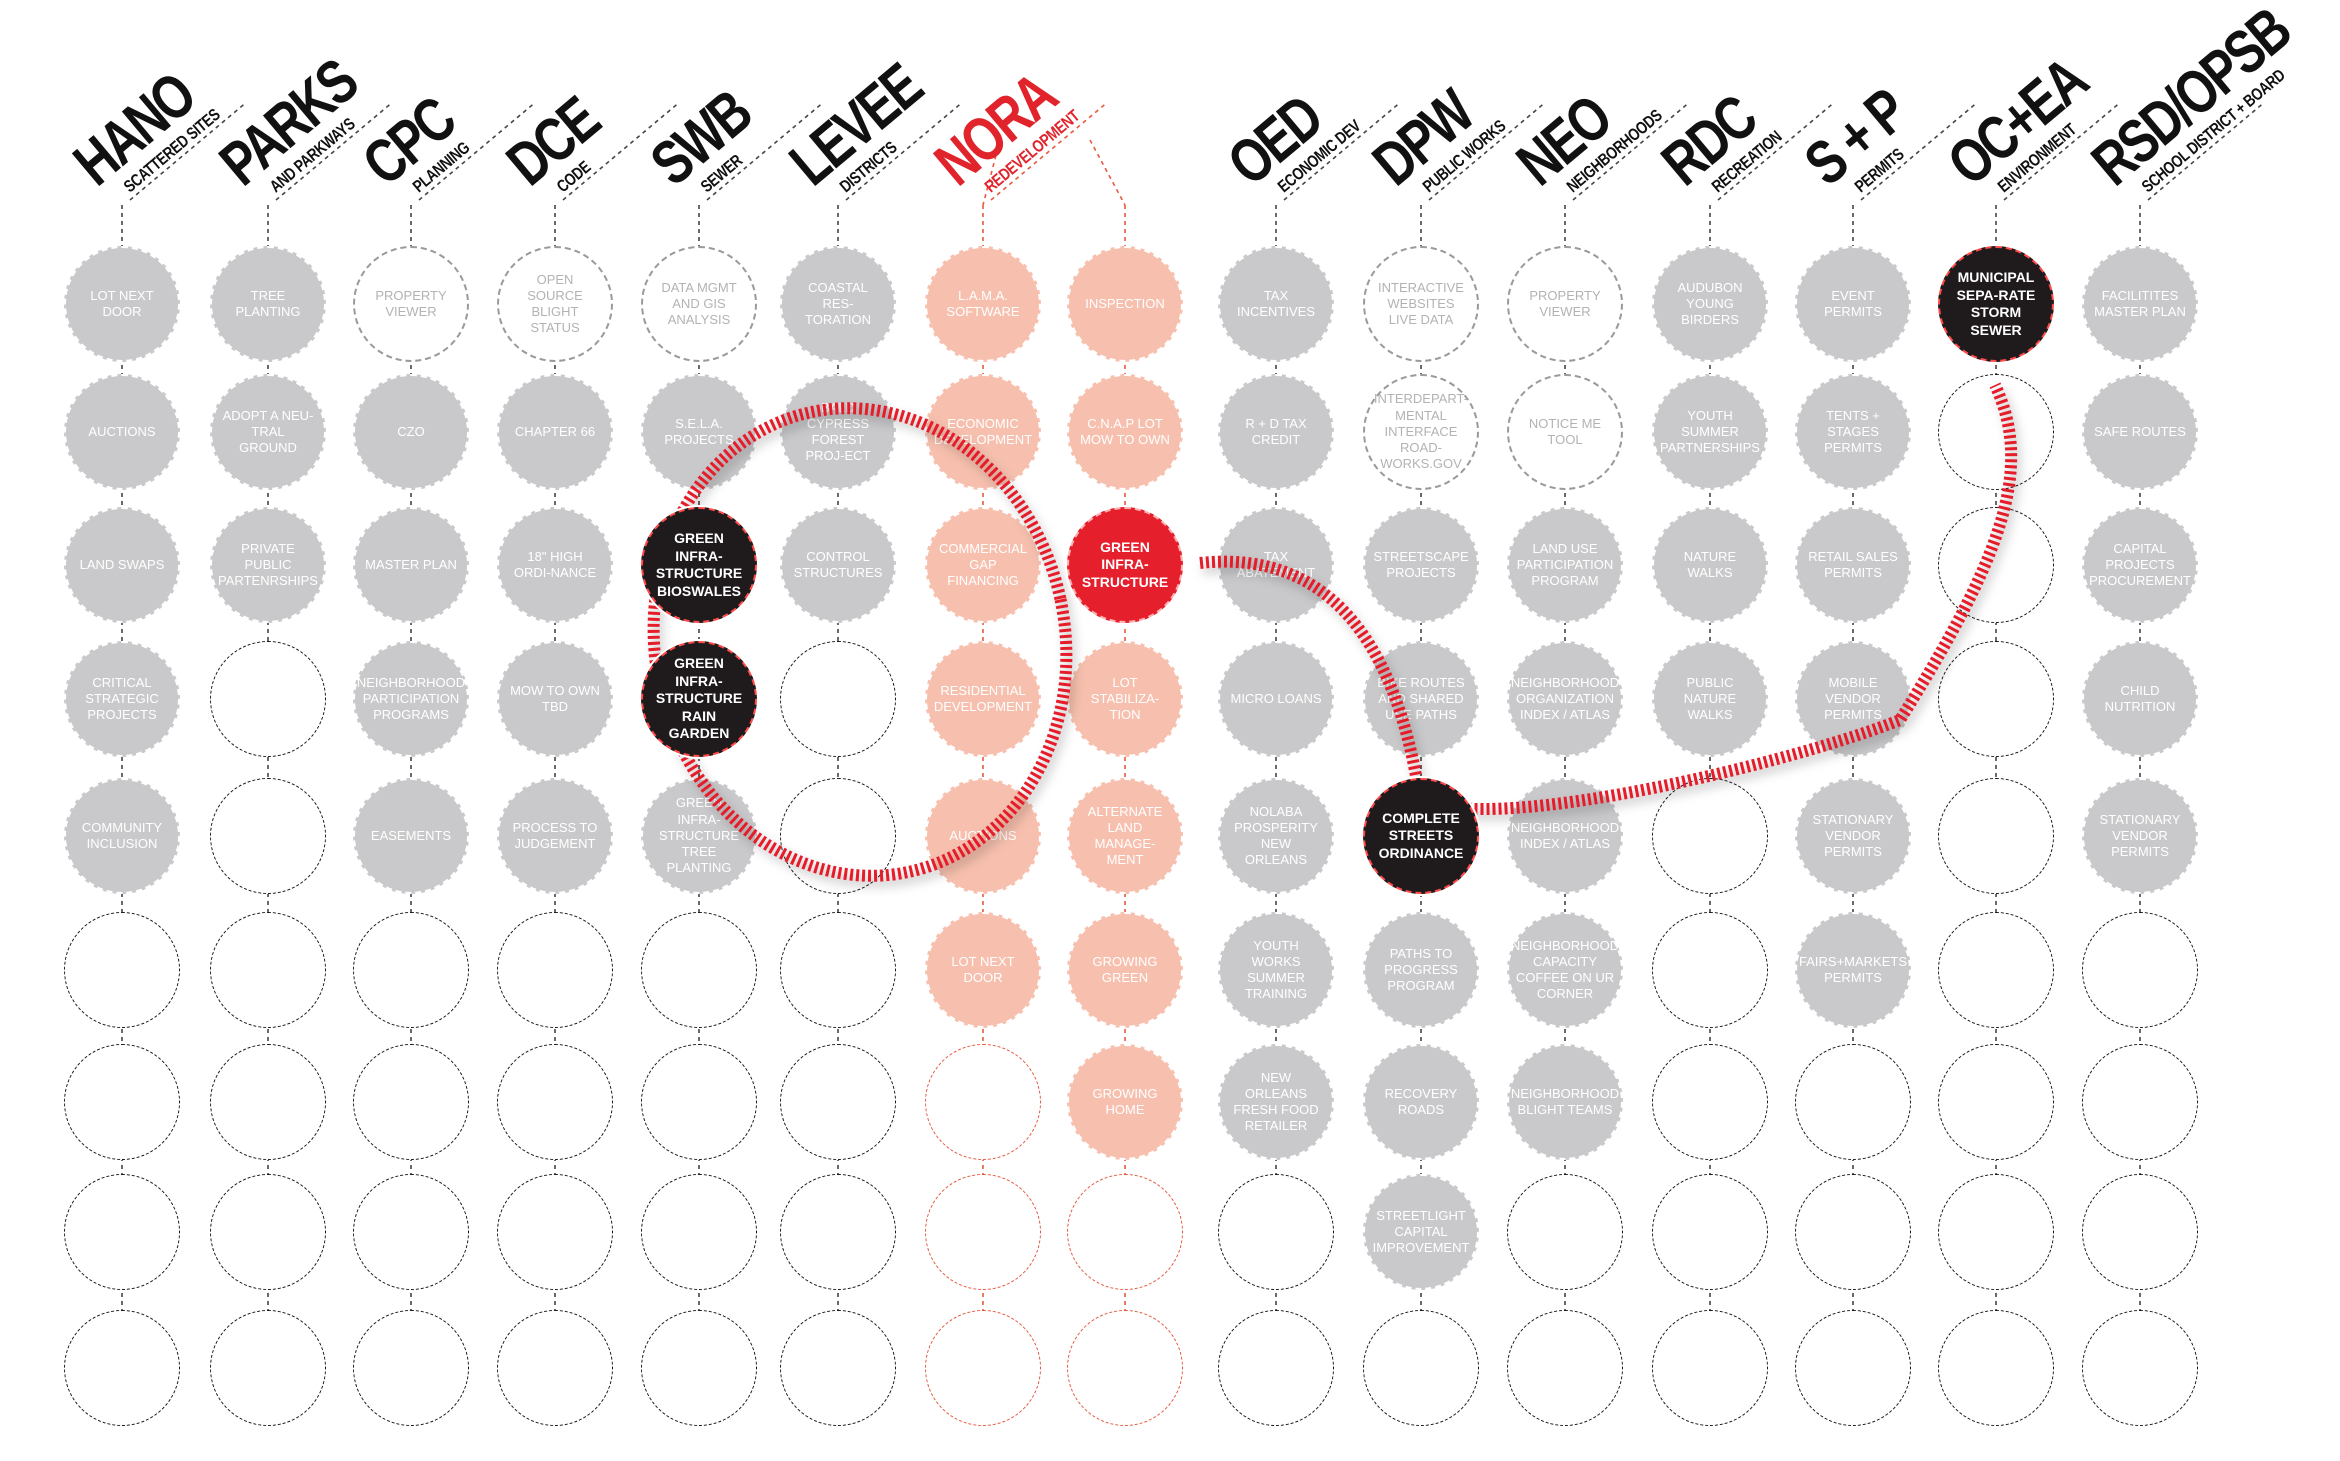 Image resolution: width=2340 pixels, height=1461 pixels. Describe the element at coordinates (2140, 432) in the screenshot. I see `program-node: SAFE ROUTES` at that location.